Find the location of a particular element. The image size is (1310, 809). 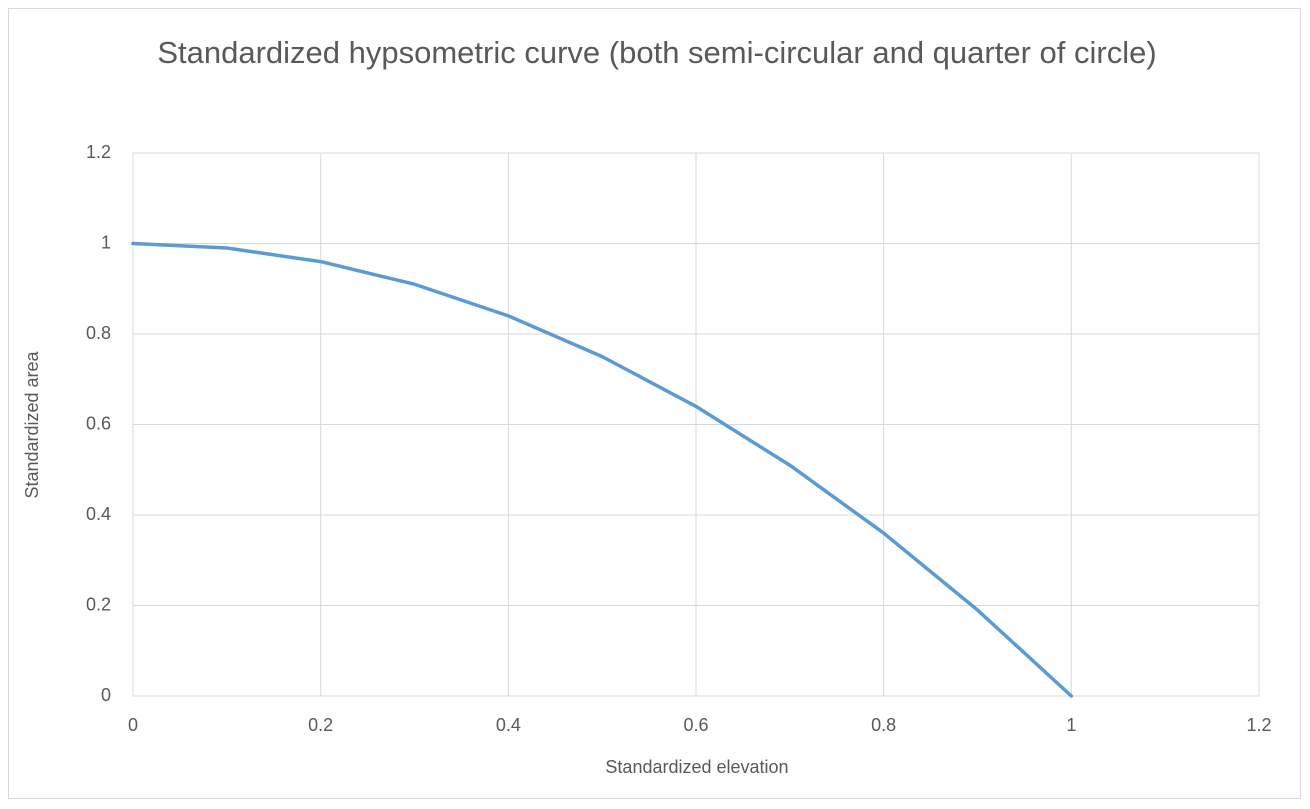

x-tick-label: 0.2 is located at coordinates (320, 725).